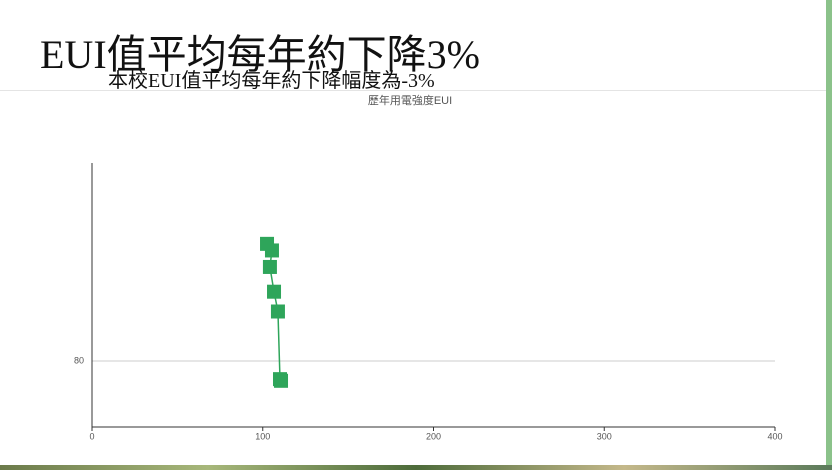 This screenshot has width=832, height=470. I want to click on slide-heading: EUI值平均每年約下降3%, so click(260, 54).